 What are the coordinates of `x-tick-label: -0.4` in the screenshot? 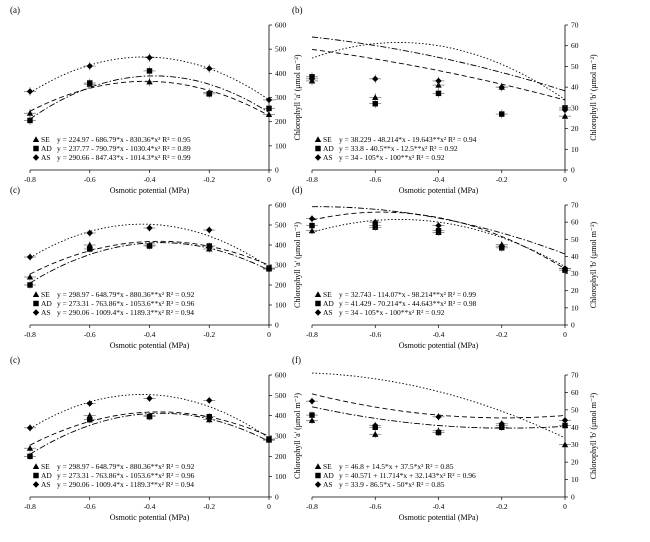 It's located at (439, 334).